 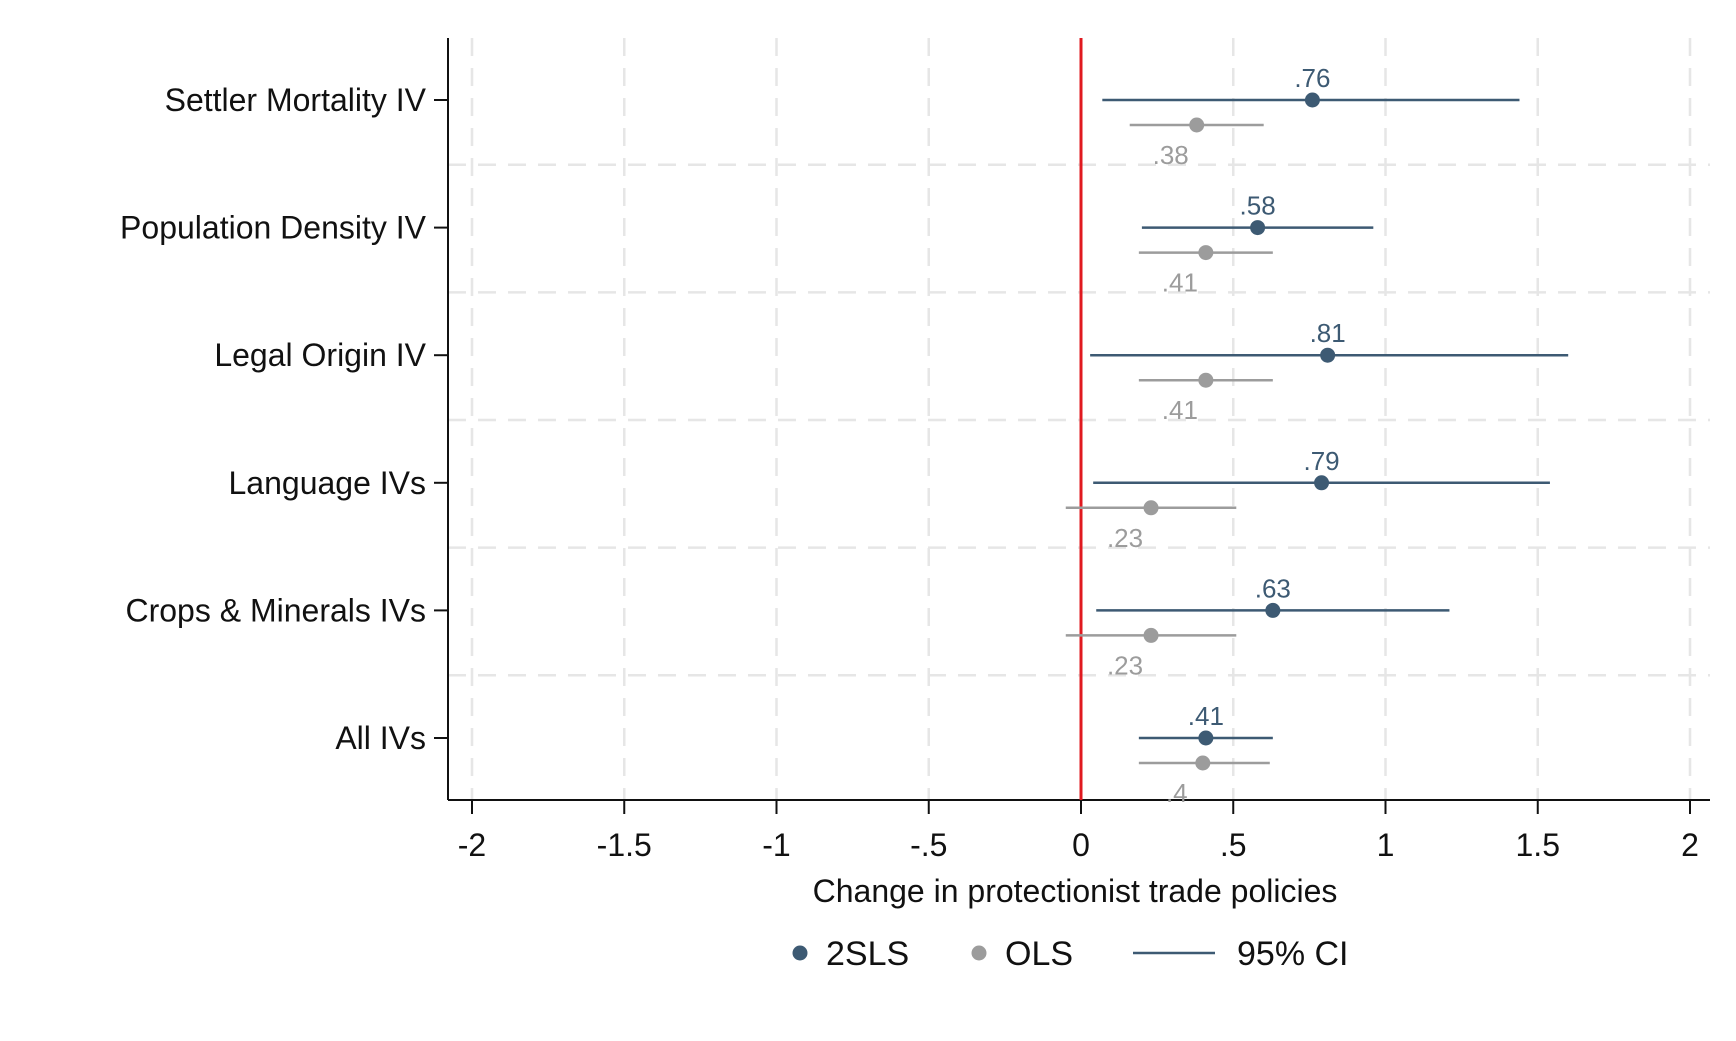 I want to click on x-tick-label: -.5, so click(x=928, y=845).